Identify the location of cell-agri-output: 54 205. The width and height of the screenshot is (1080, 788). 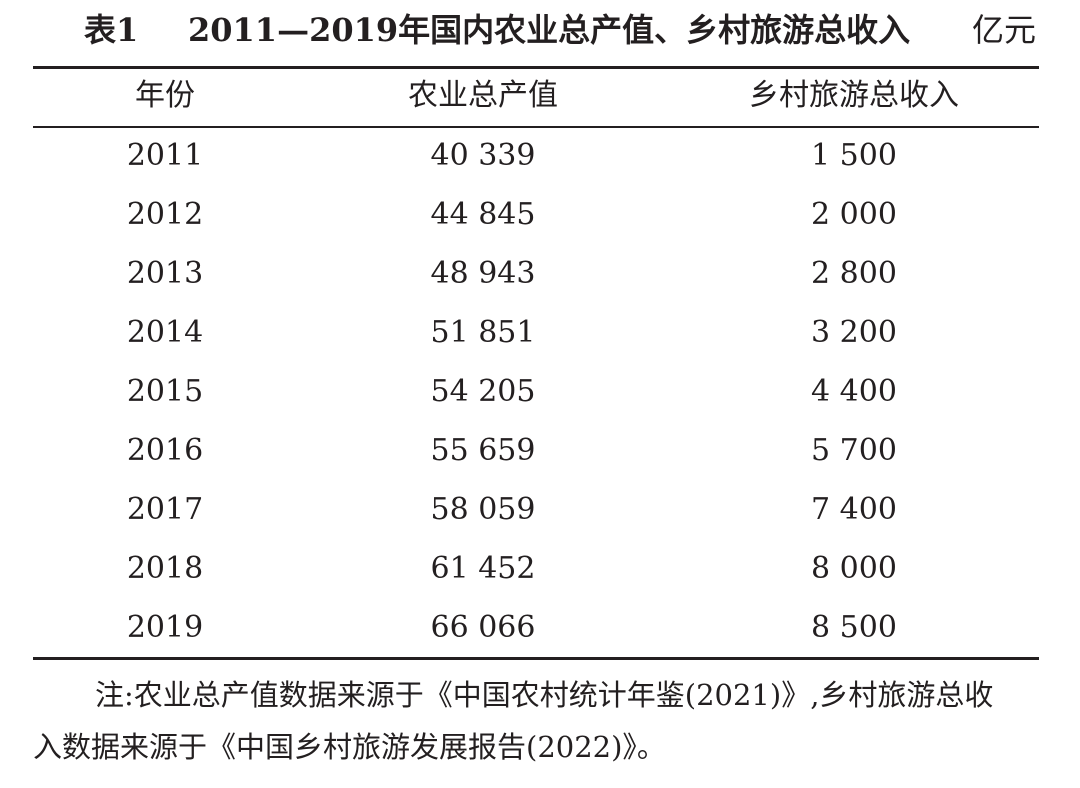
(483, 391).